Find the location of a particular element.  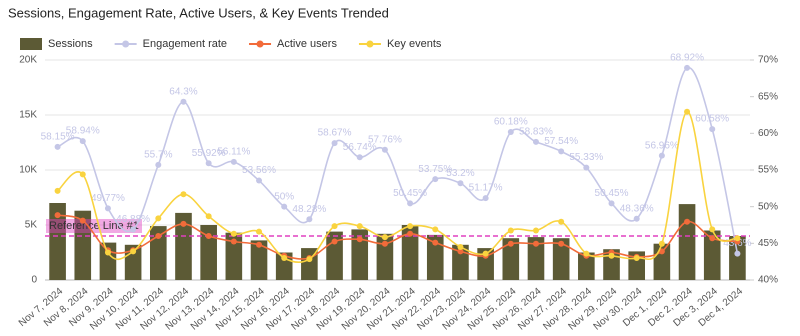

data-label: 68.92% is located at coordinates (687, 58).